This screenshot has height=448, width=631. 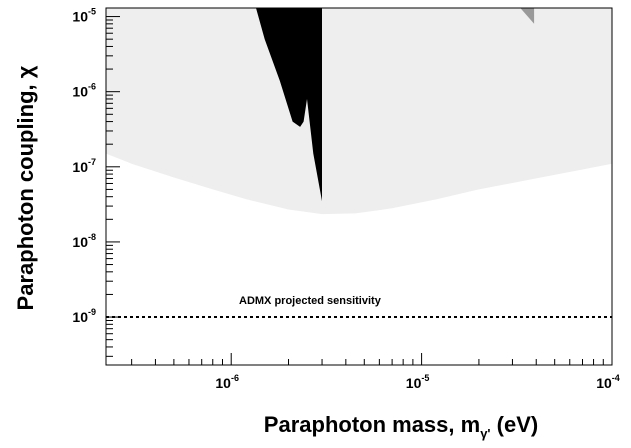 What do you see at coordinates (227, 382) in the screenshot?
I see `x-tick-label: 10⁻⁶` at bounding box center [227, 382].